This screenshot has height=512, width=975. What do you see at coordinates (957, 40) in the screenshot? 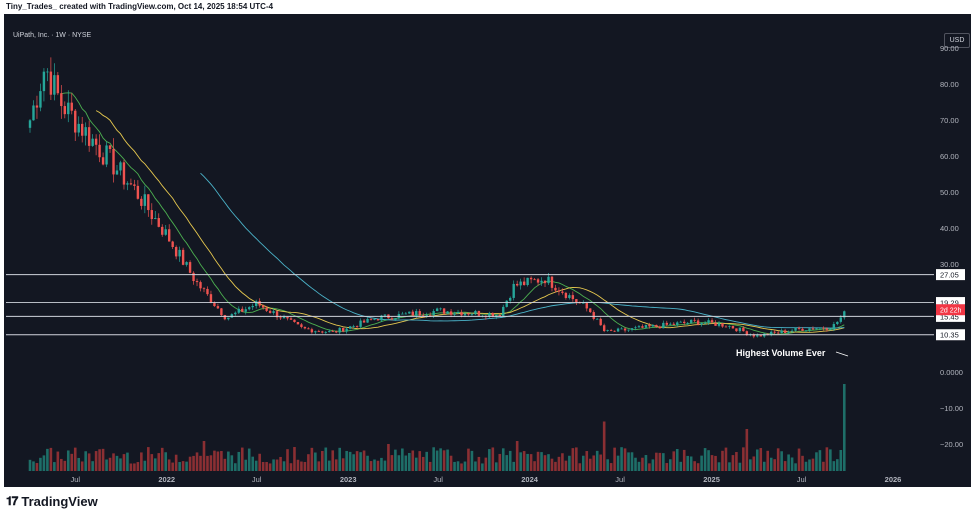
I see `currency-button: USD` at bounding box center [957, 40].